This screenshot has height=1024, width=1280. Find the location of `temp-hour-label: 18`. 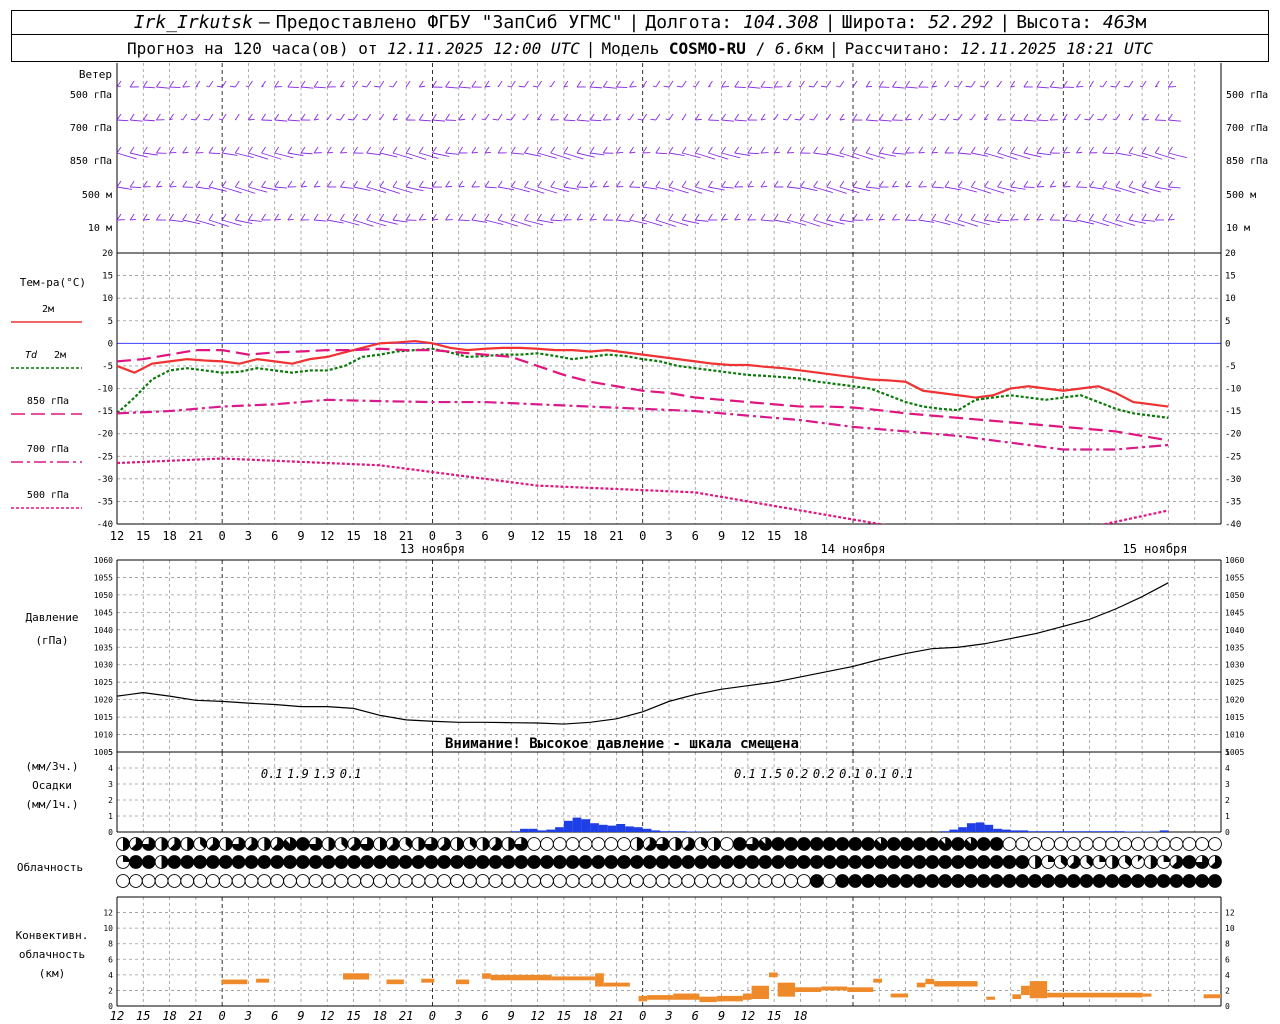

temp-hour-label: 18 is located at coordinates (800, 536).